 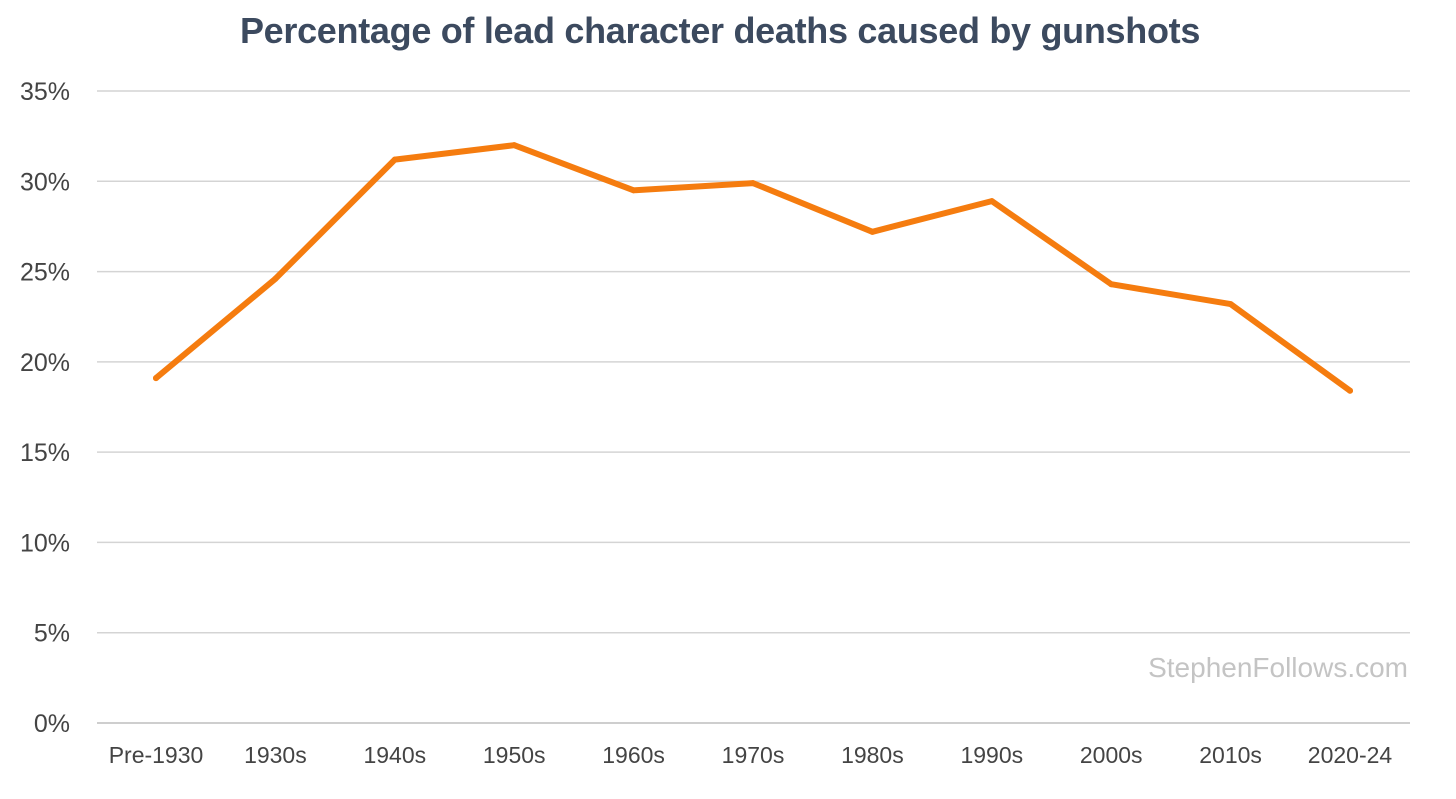 What do you see at coordinates (45, 273) in the screenshot?
I see `y-tick-label: 25%` at bounding box center [45, 273].